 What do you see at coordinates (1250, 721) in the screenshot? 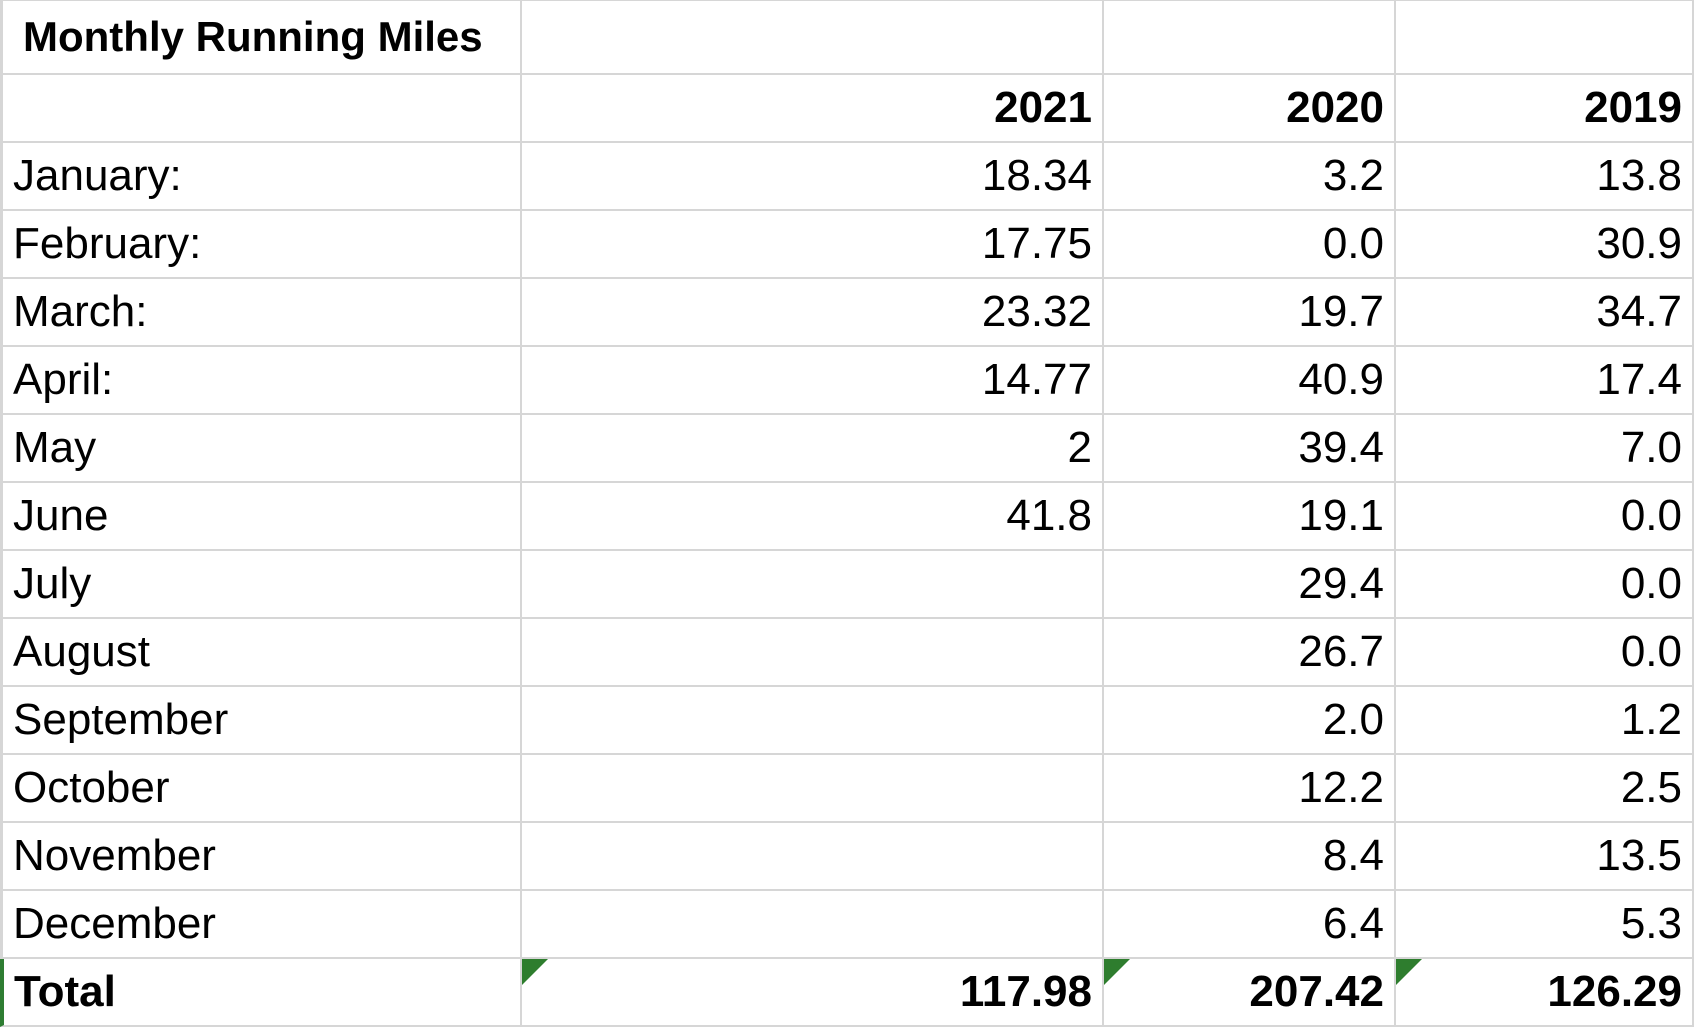
I see `miles-cell: 2.0` at bounding box center [1250, 721].